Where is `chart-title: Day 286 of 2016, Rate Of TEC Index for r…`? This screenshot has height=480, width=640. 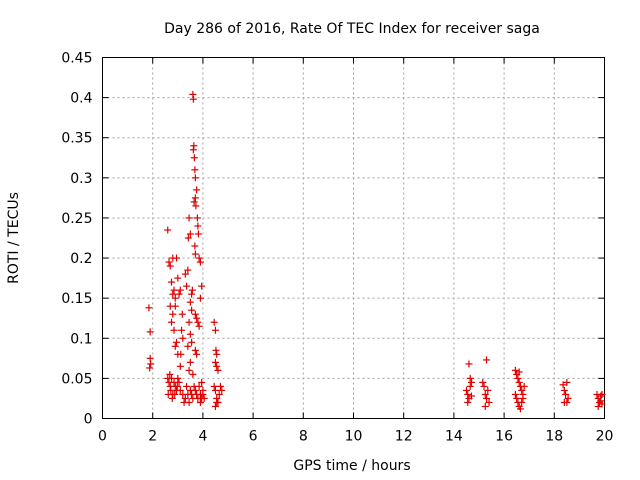 chart-title: Day 286 of 2016, Rate Of TEC Index for r… is located at coordinates (352, 29).